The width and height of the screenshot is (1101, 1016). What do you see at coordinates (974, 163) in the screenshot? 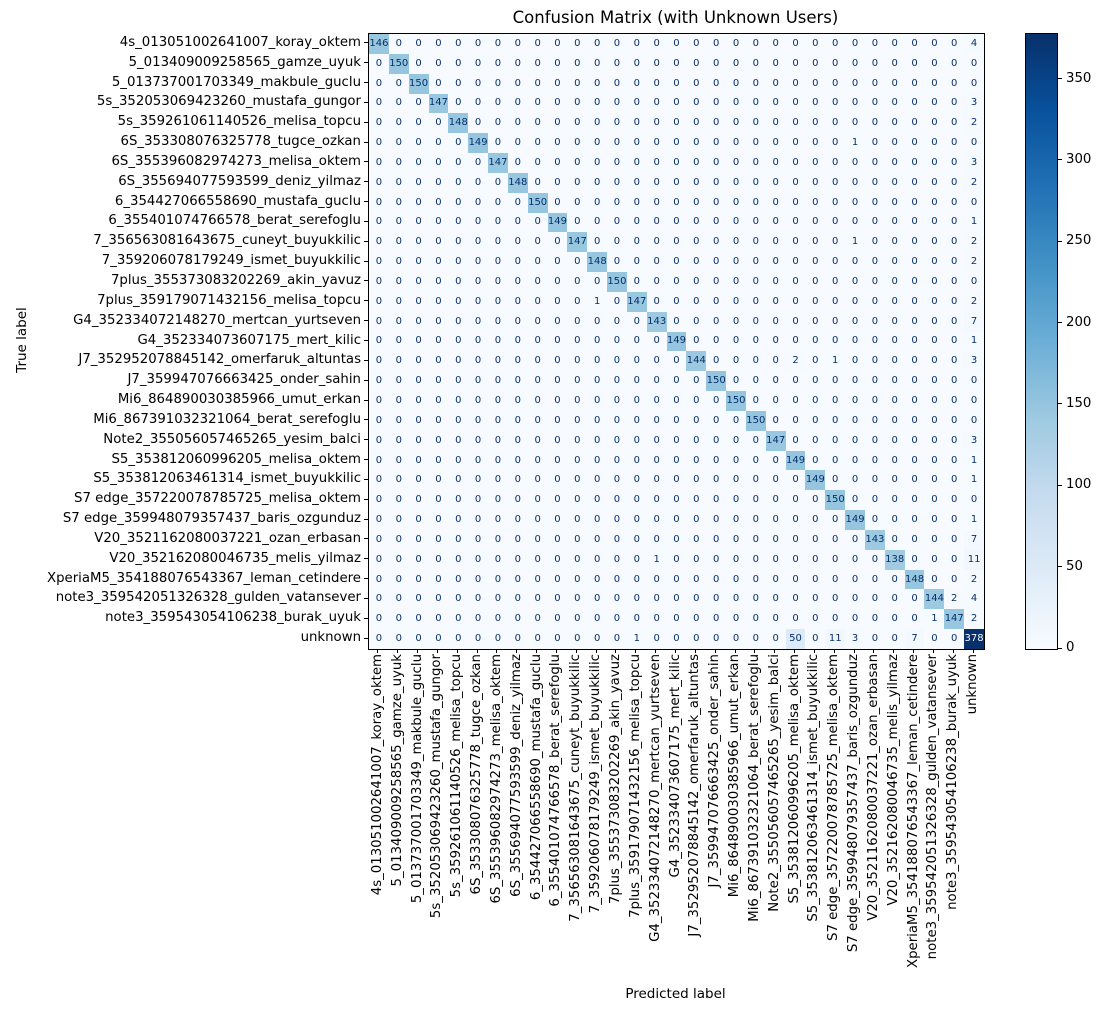
I see `matrix-cell: 3` at bounding box center [974, 163].